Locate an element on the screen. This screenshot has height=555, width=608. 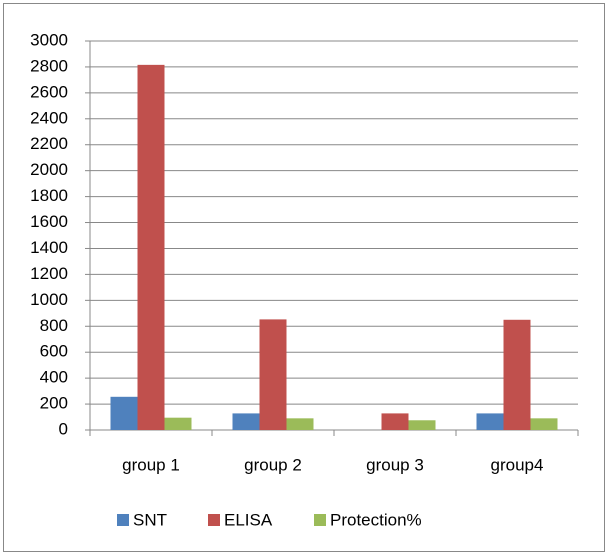
y-tick-label: 1400 is located at coordinates (49, 247).